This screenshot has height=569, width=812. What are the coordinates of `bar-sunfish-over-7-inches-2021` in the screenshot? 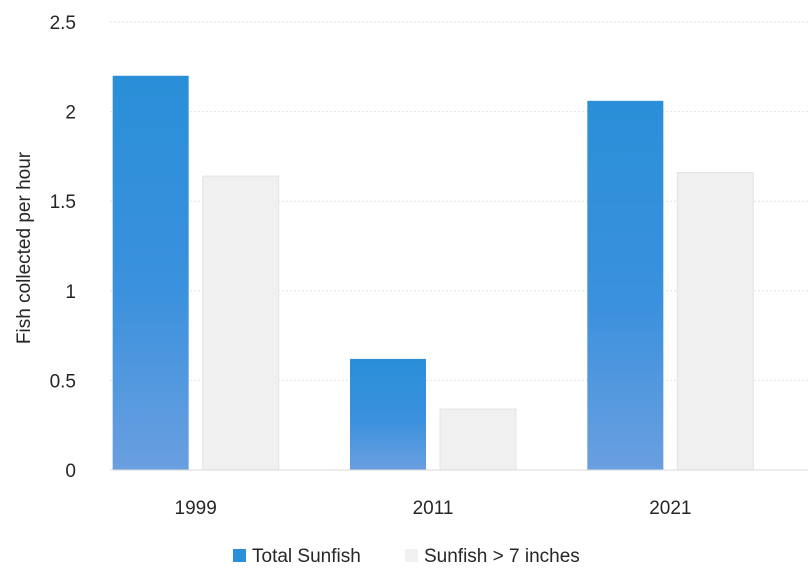 It's located at (715, 321).